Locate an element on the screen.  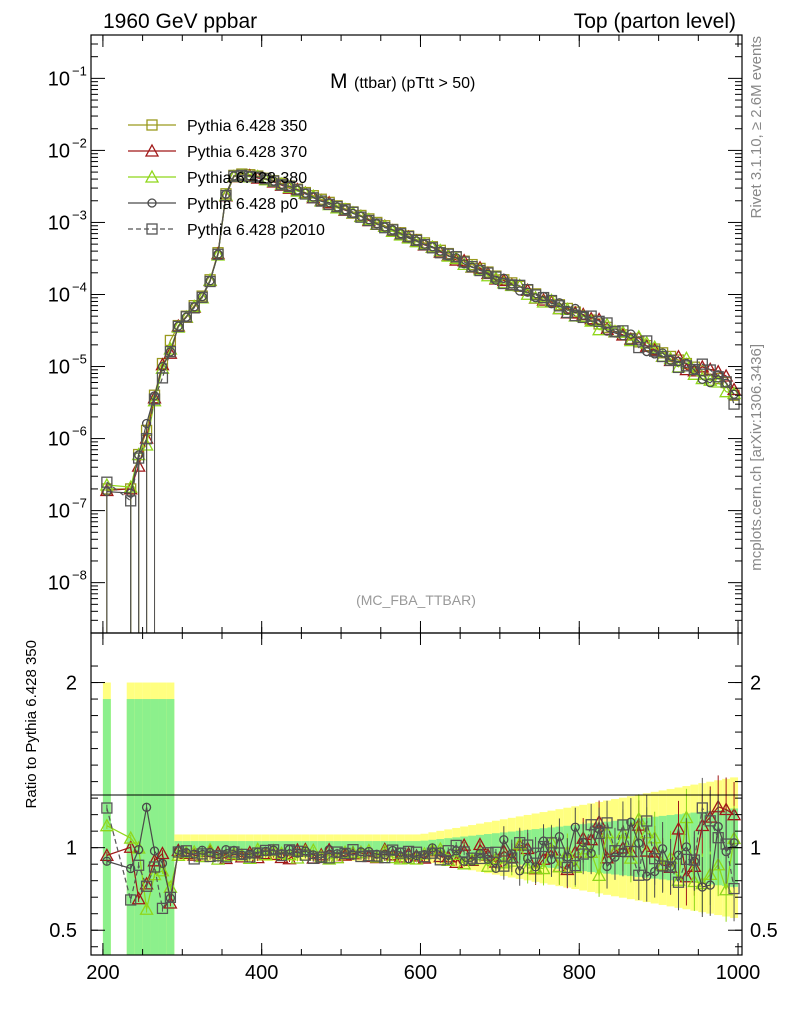
side-label-mcplots: mcplots.cern.ch [arXiv:1306.3436] is located at coordinates (756, 457).